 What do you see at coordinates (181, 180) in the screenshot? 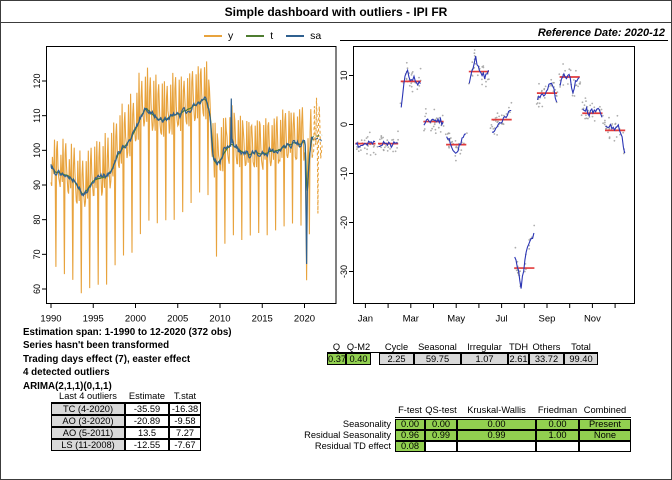
I see `series-sa` at bounding box center [181, 180].